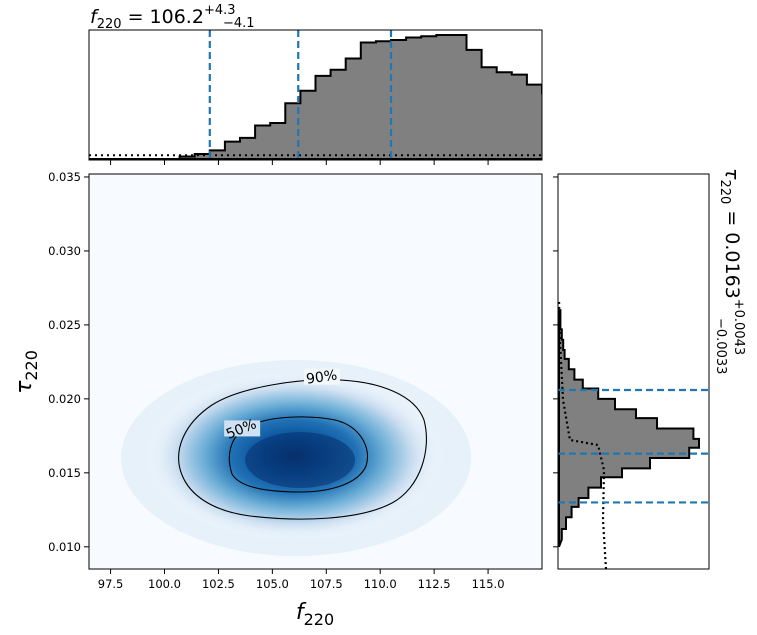 The width and height of the screenshot is (757, 635). I want to click on x-tick-label: 115.0, so click(488, 584).